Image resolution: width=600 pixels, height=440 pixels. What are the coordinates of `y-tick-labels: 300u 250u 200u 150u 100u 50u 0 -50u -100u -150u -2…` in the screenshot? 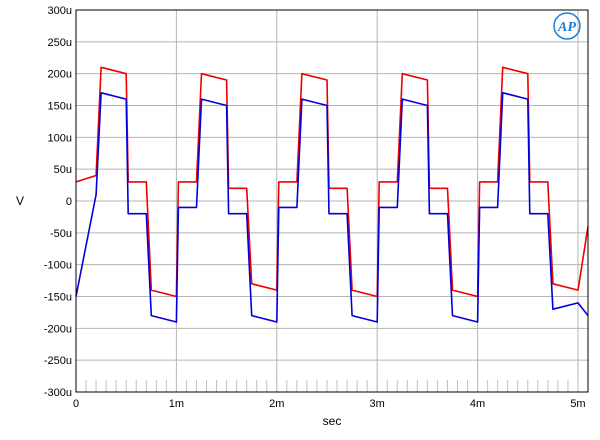 It's located at (58, 202).